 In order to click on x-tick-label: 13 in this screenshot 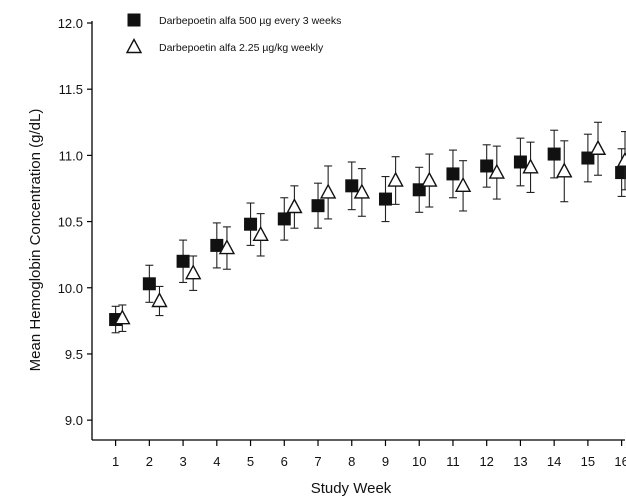, I will do `click(520, 461)`.